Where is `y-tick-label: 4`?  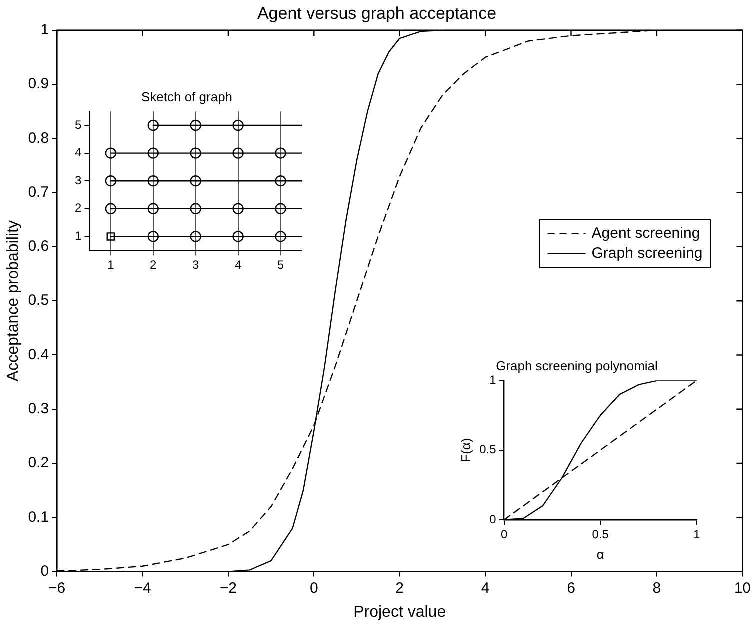 y-tick-label: 4 is located at coordinates (78, 153).